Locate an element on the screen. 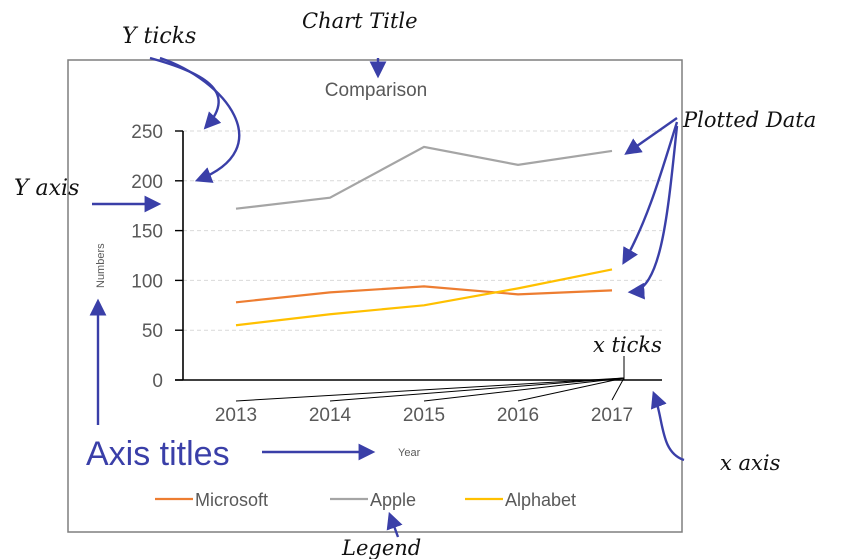  y-tick-label: 150 is located at coordinates (147, 232).